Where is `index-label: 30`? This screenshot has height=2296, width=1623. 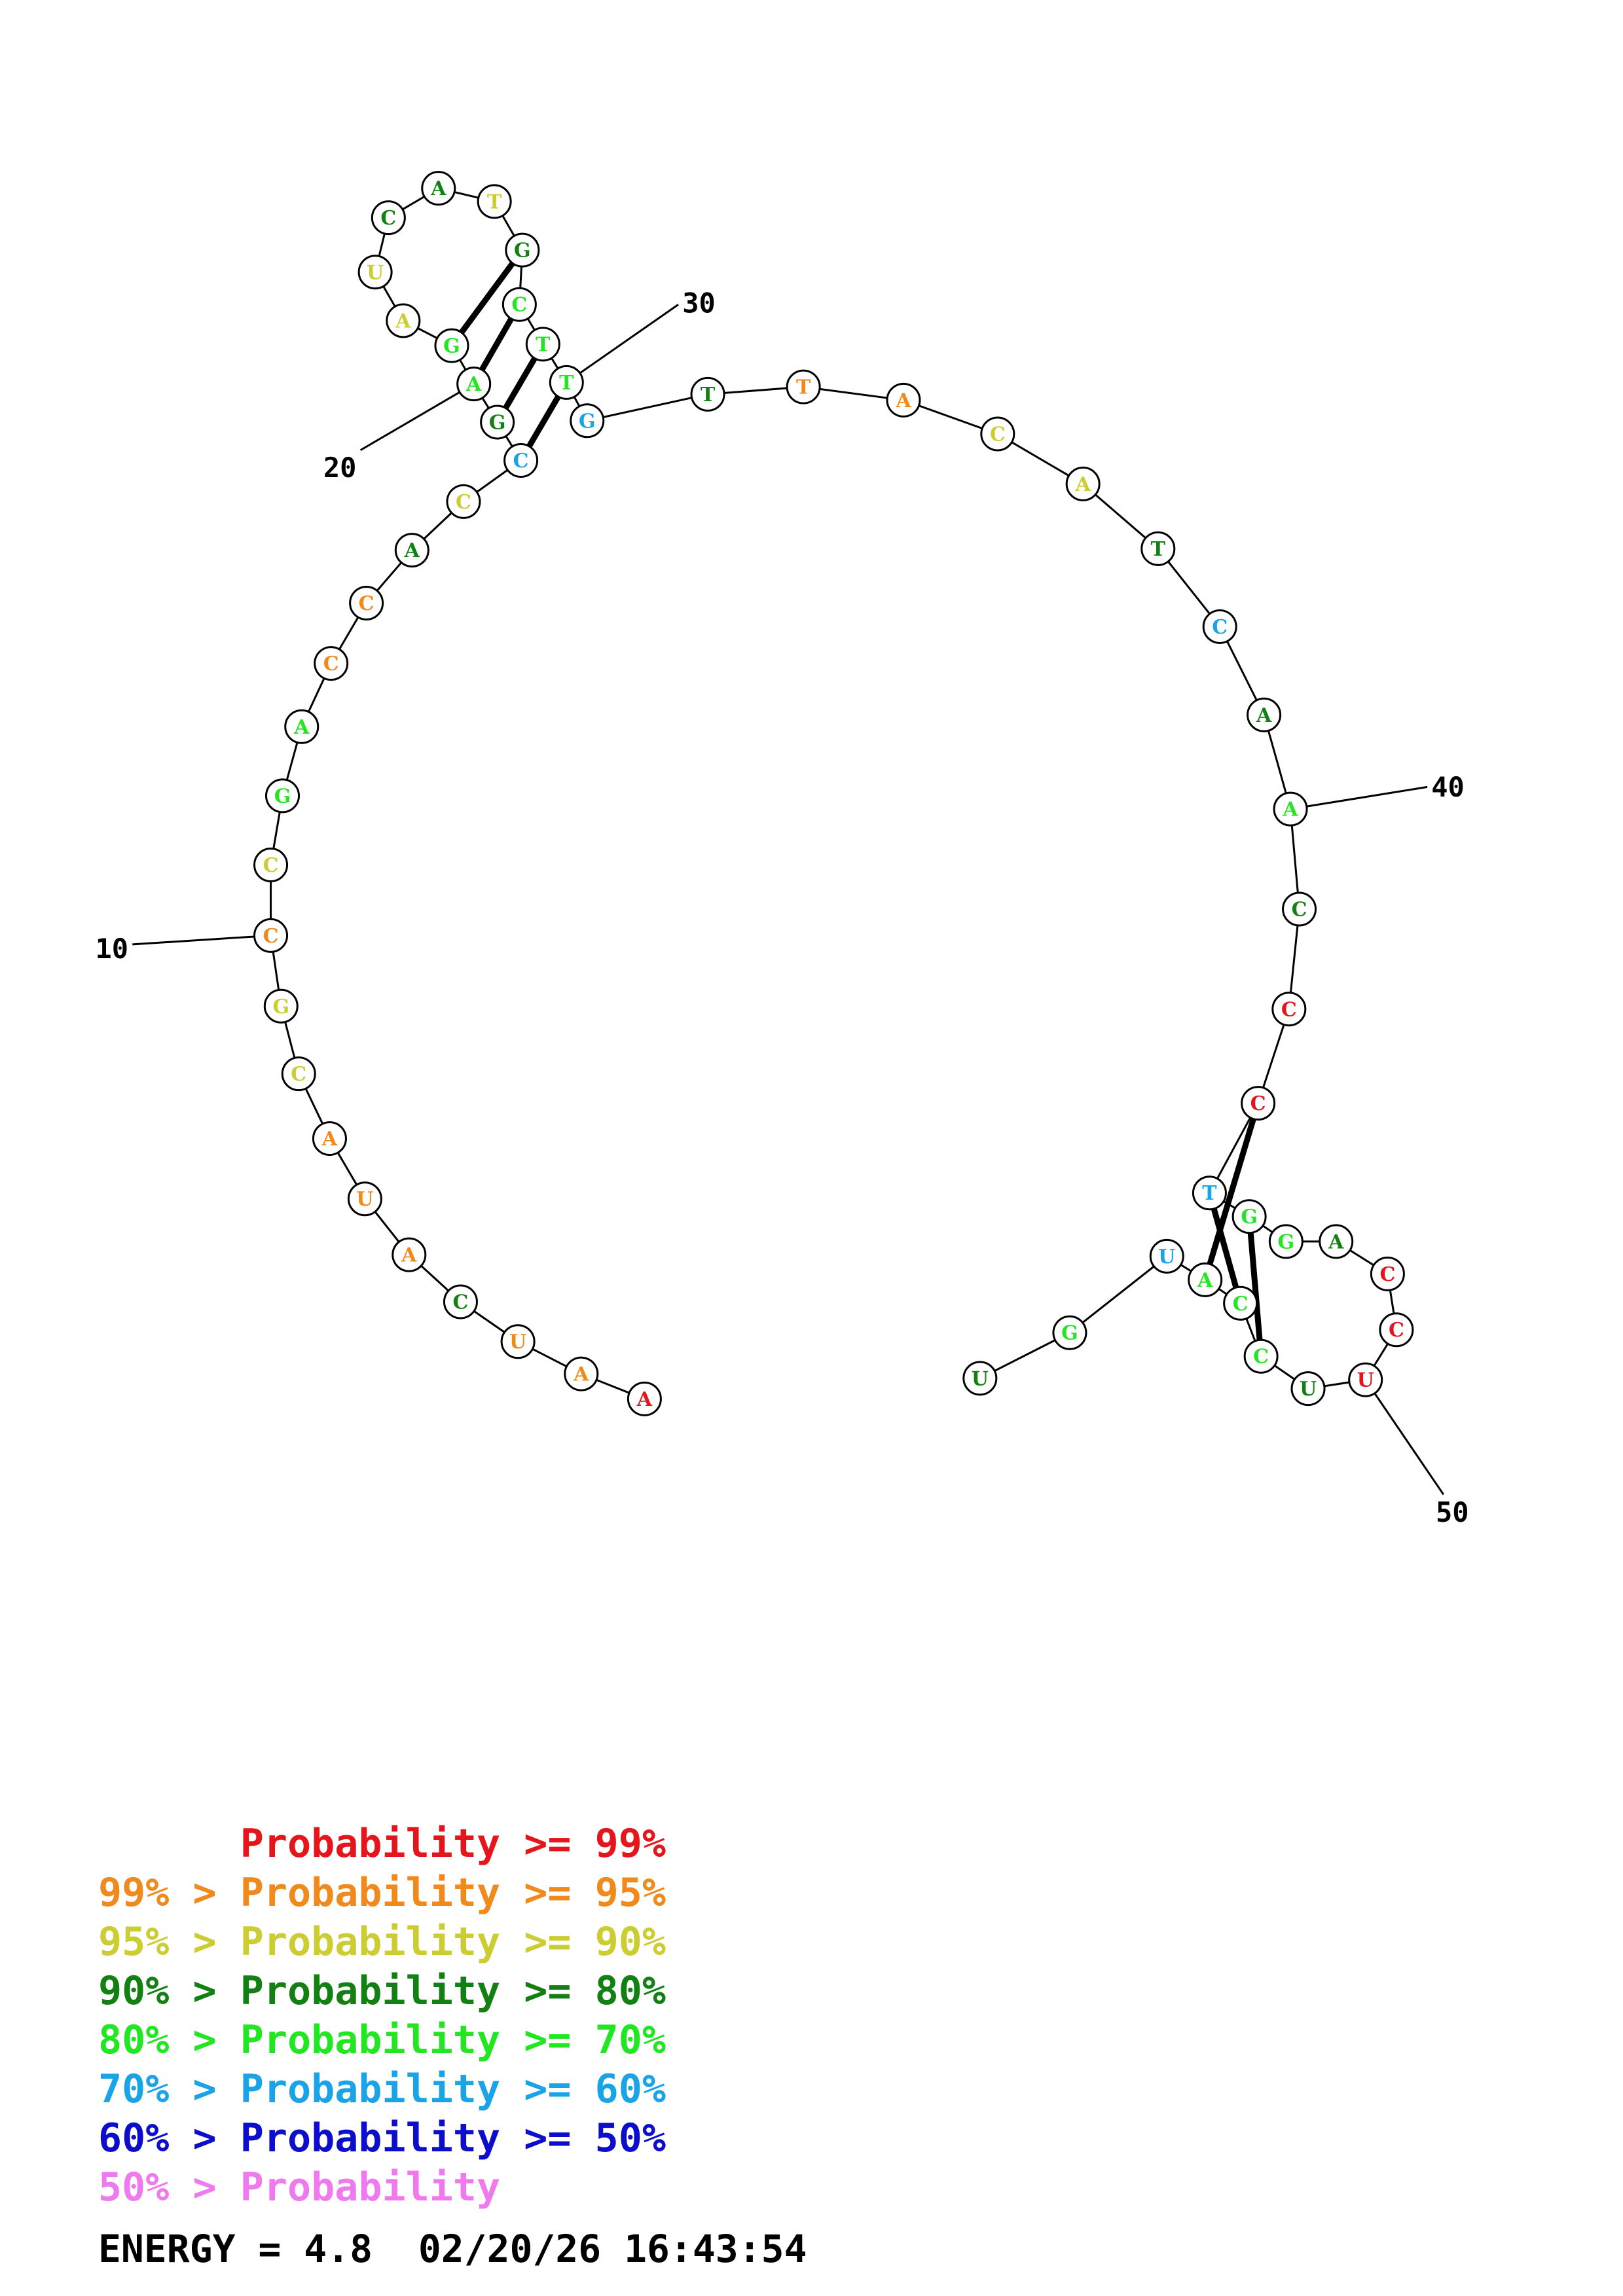
index-label: 30 is located at coordinates (699, 303).